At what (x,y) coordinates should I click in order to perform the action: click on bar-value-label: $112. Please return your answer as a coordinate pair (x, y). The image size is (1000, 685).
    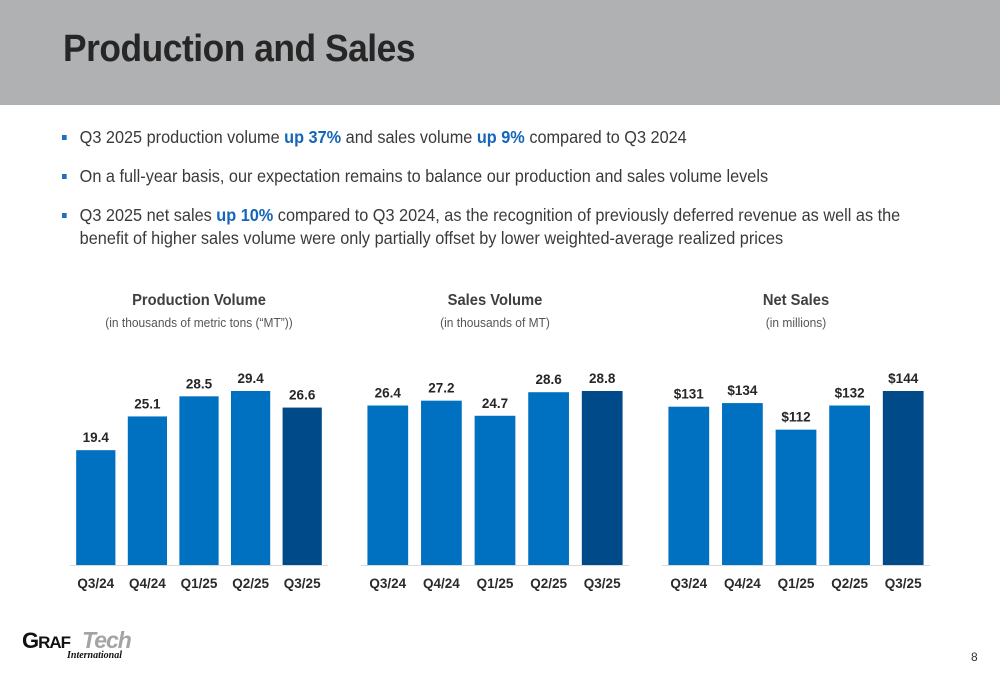
    Looking at the image, I should click on (795, 417).